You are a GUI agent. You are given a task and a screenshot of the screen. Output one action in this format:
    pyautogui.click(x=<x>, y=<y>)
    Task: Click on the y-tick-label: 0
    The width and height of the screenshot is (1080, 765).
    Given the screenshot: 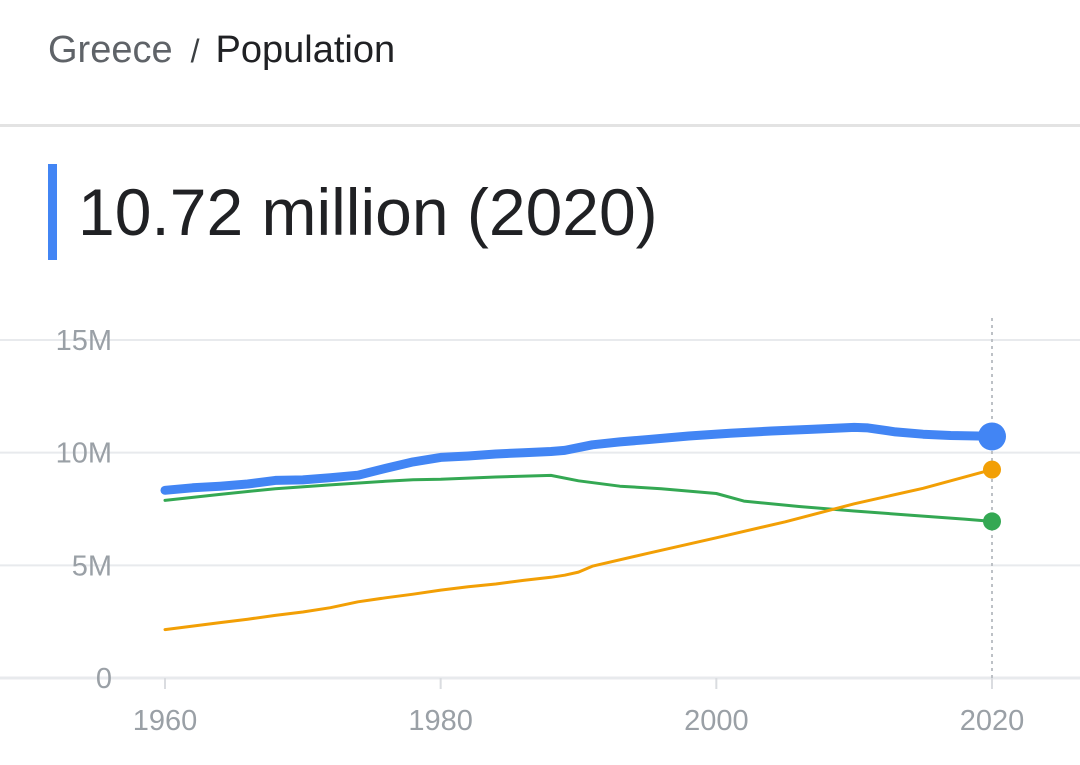 What is the action you would take?
    pyautogui.click(x=104, y=679)
    